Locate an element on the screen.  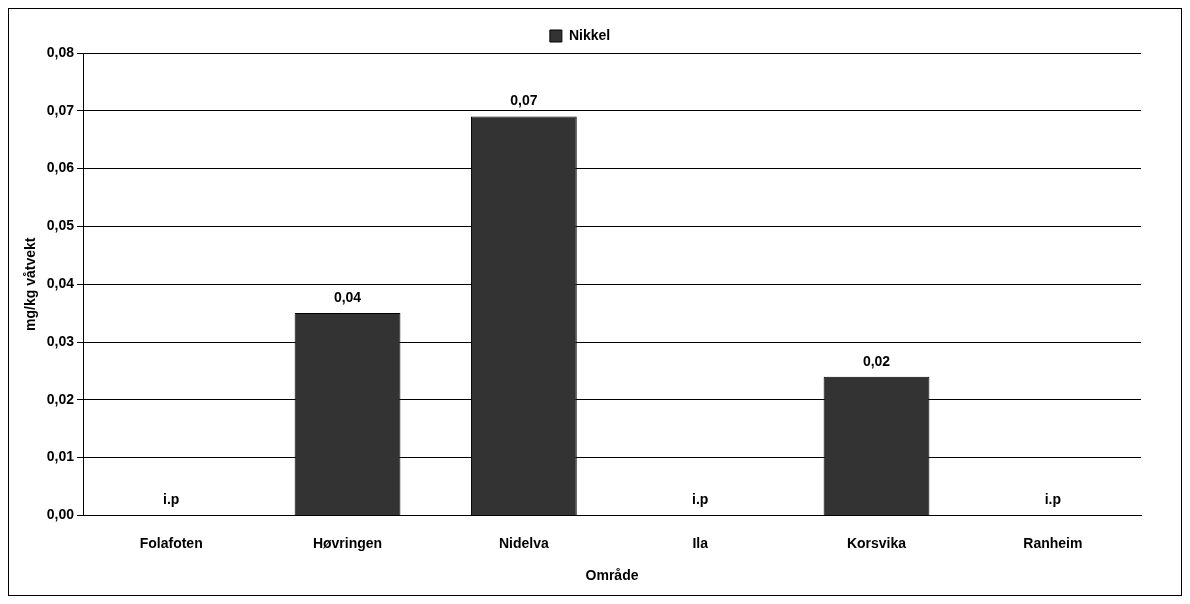
x-tick-label: Nidelva is located at coordinates (523, 542).